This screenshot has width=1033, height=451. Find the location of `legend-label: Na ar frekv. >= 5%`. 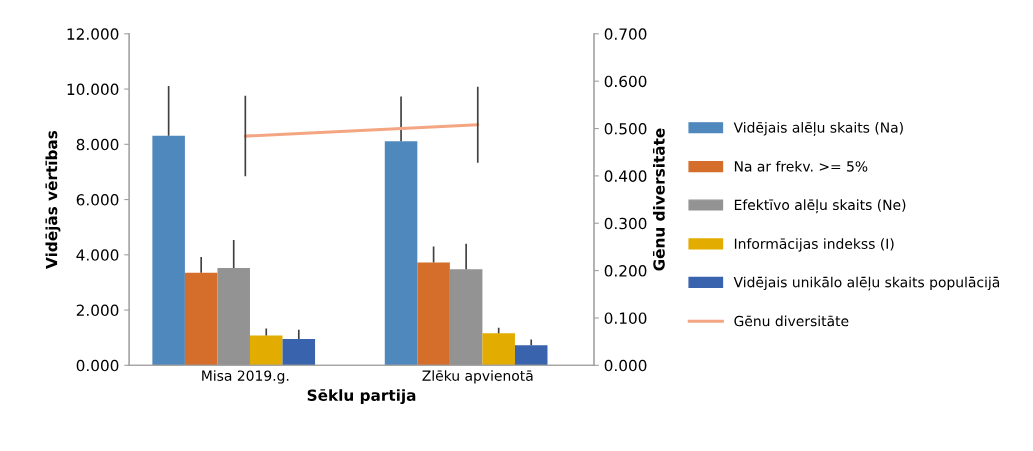

legend-label: Na ar frekv. >= 5% is located at coordinates (801, 166).